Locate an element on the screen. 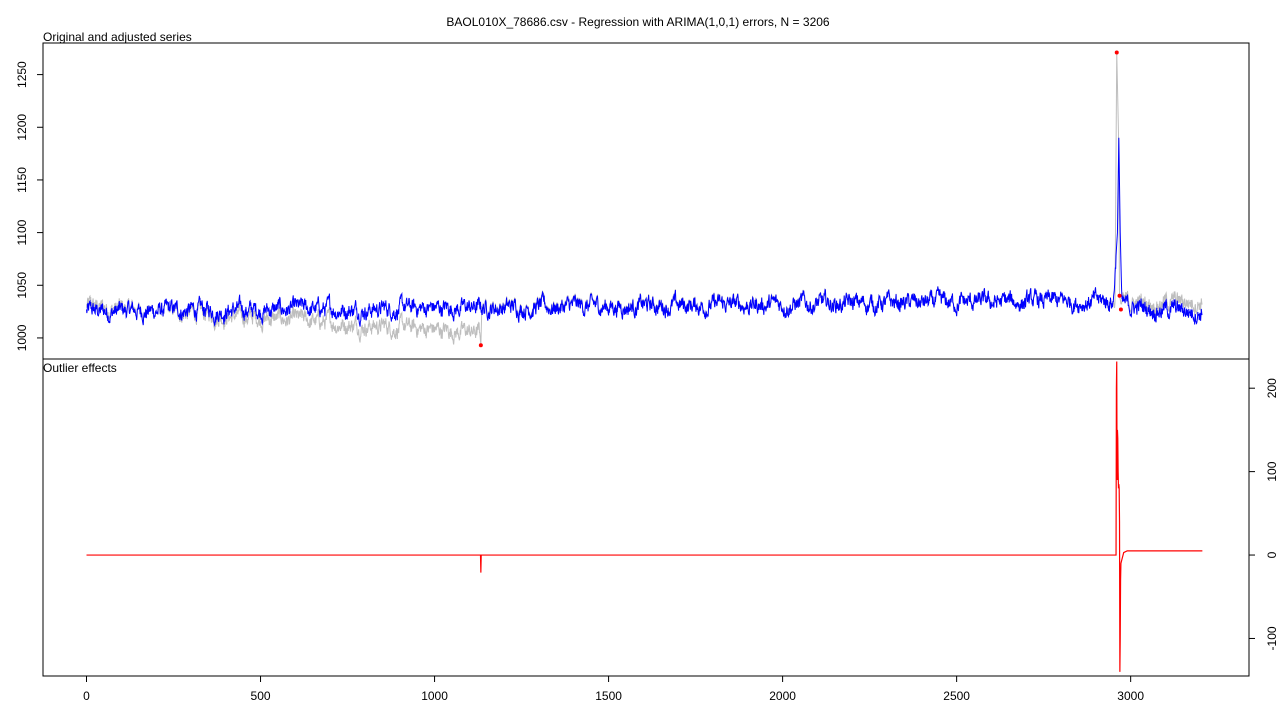  x-tick-label: 2500 is located at coordinates (956, 696).